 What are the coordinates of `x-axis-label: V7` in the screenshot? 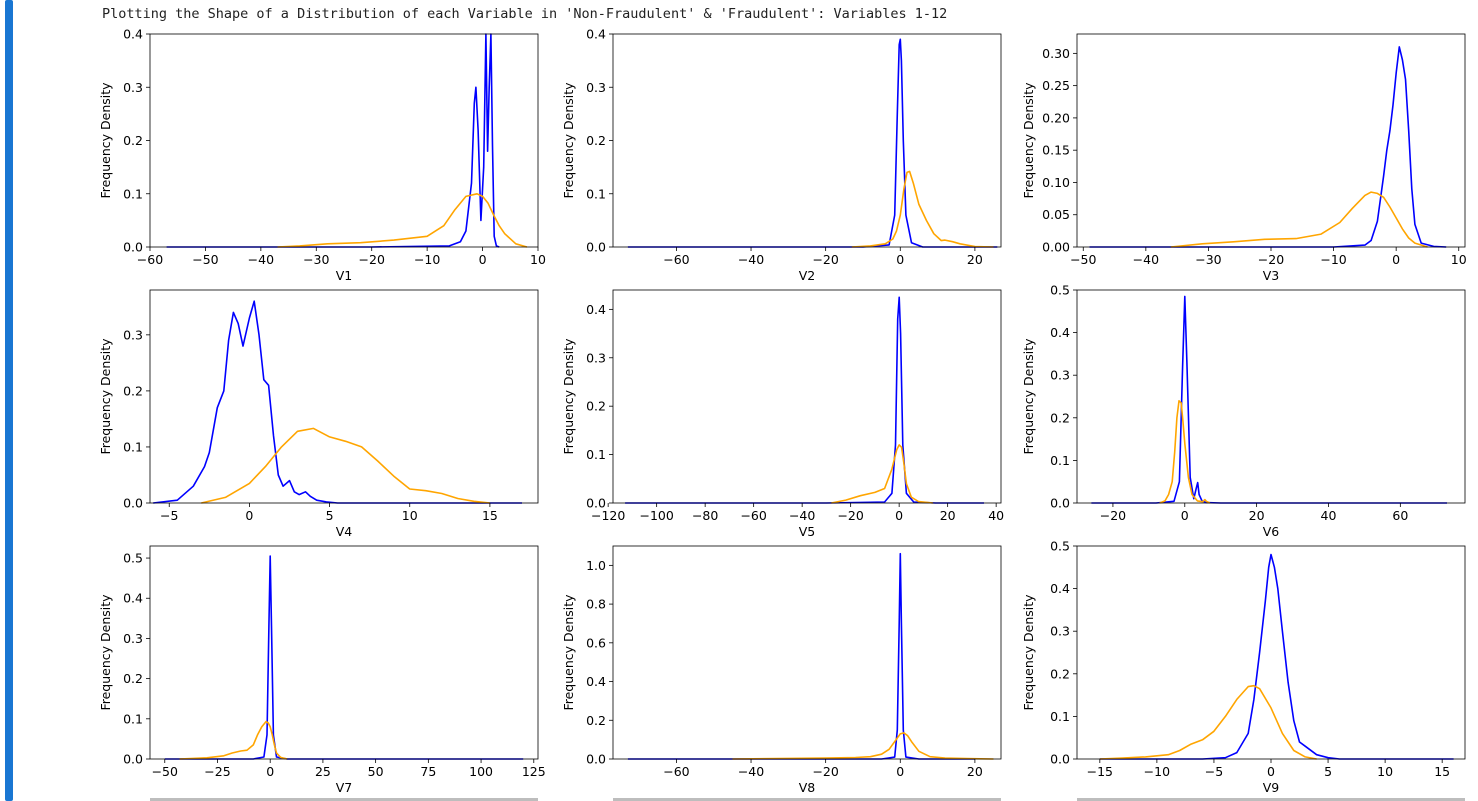 It's located at (344, 787).